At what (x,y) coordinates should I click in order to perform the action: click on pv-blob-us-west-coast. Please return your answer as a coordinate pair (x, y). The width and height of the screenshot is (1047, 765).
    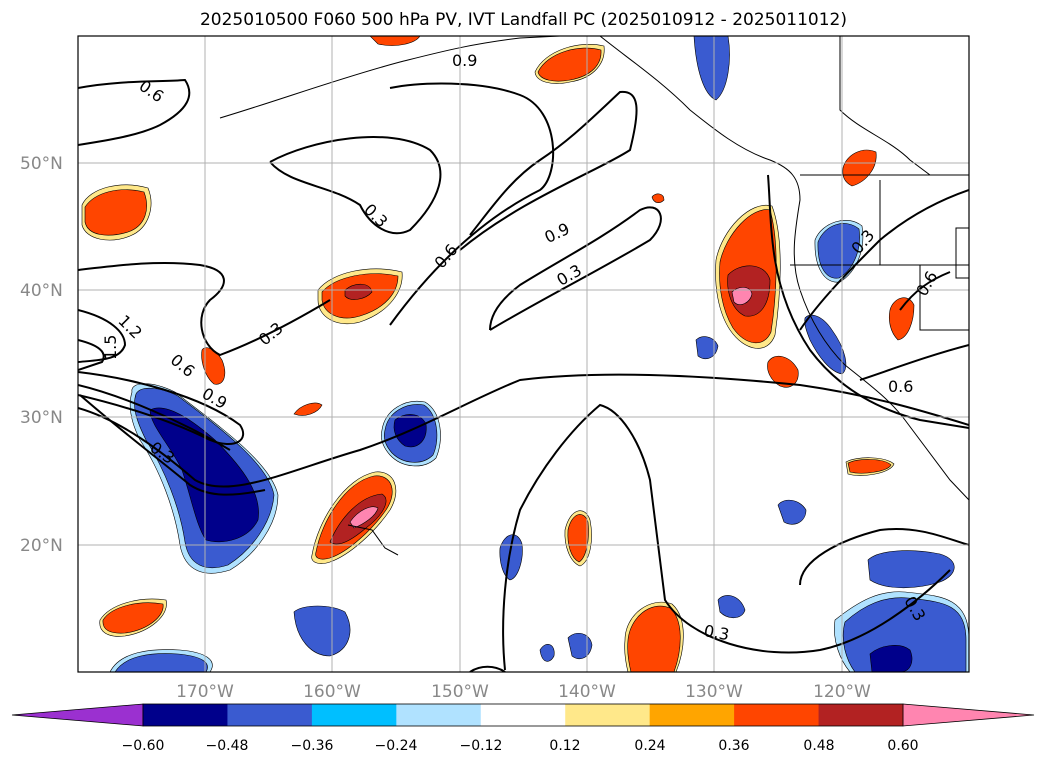
    Looking at the image, I should click on (748, 276).